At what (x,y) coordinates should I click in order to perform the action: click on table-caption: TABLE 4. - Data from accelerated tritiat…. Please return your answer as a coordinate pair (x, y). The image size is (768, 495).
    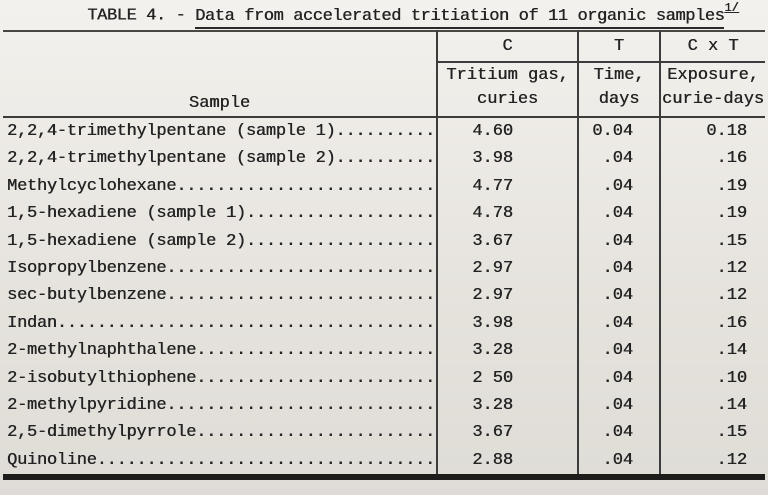
    Looking at the image, I should click on (384, 15).